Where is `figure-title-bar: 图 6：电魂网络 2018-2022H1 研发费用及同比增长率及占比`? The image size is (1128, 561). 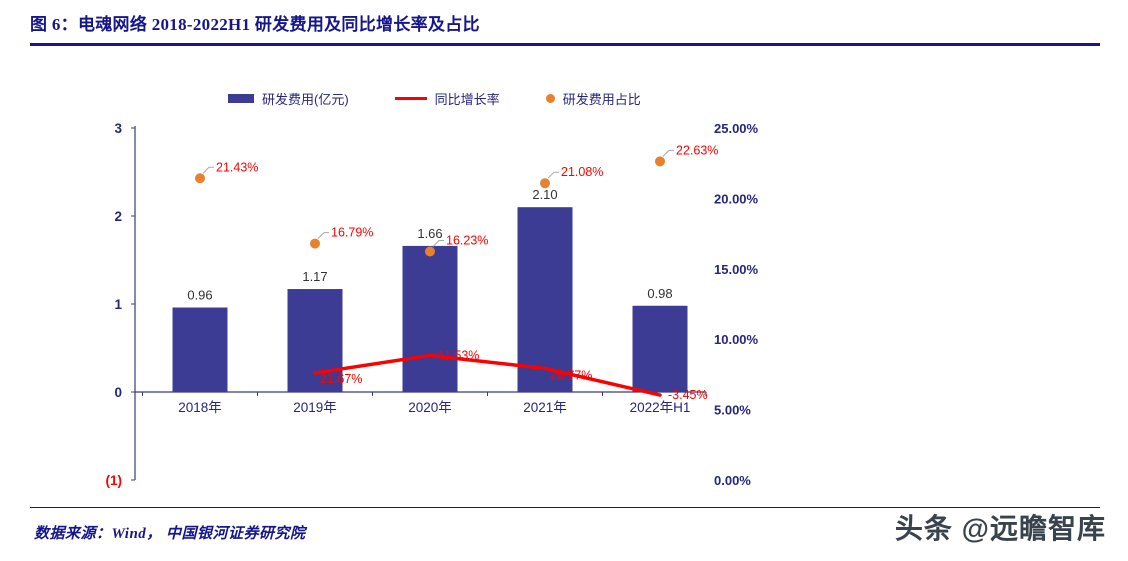 figure-title-bar: 图 6：电魂网络 2018-2022H1 研发费用及同比增长率及占比 is located at coordinates (565, 28).